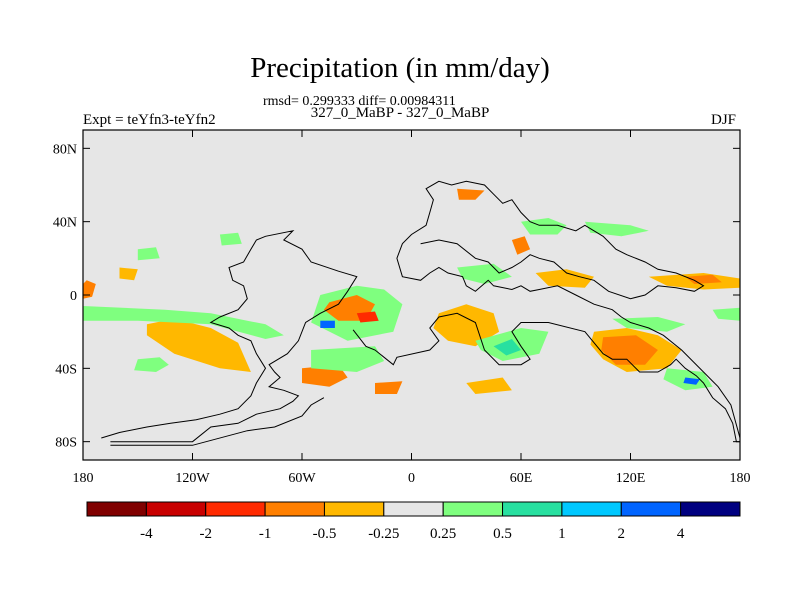 The height and width of the screenshot is (600, 800). I want to click on stats-line: rmsd= 0.299333 diff= 0.00984311, so click(359, 101).